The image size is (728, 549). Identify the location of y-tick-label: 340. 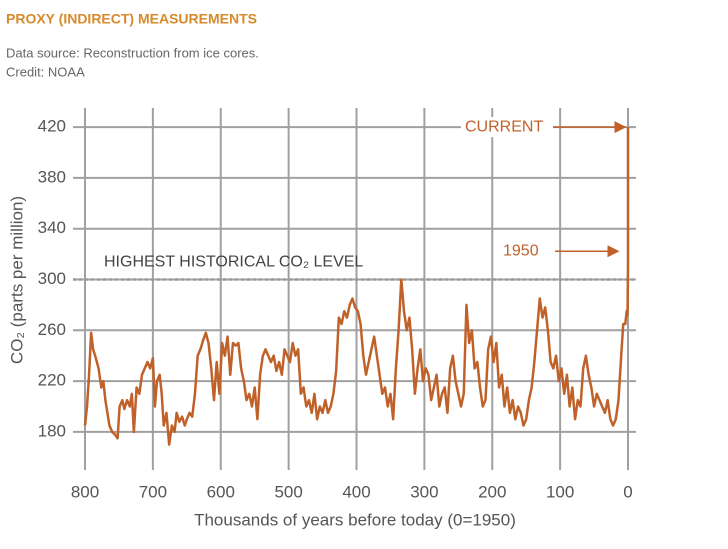
(52, 227).